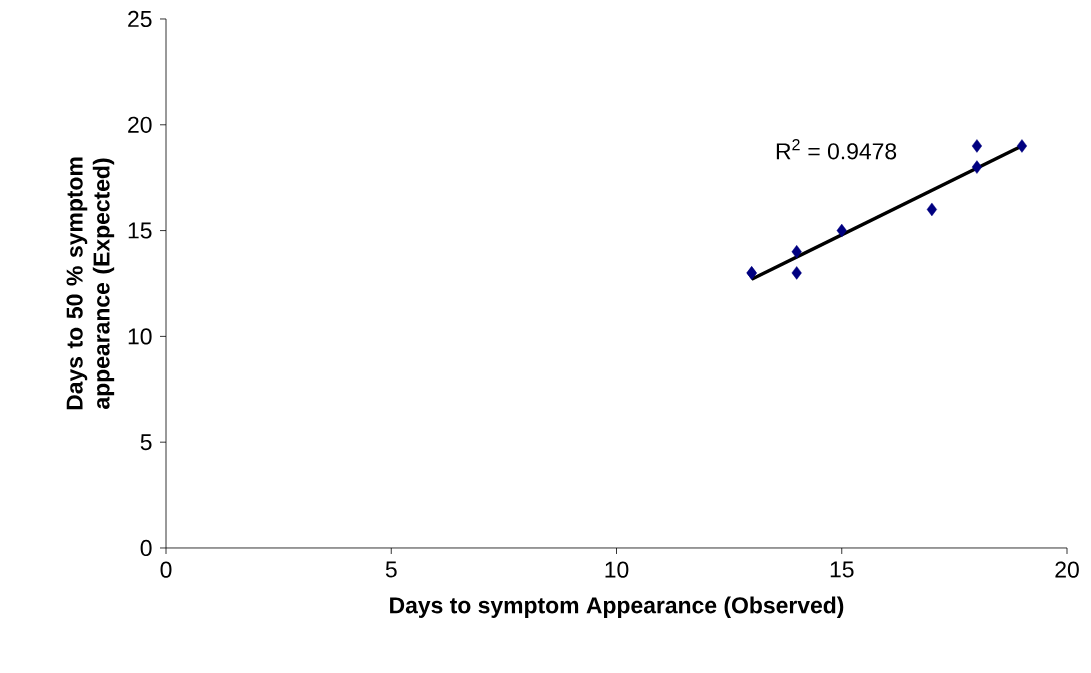 Image resolution: width=1091 pixels, height=673 pixels. Describe the element at coordinates (1067, 569) in the screenshot. I see `x-tick-label: 20` at that location.